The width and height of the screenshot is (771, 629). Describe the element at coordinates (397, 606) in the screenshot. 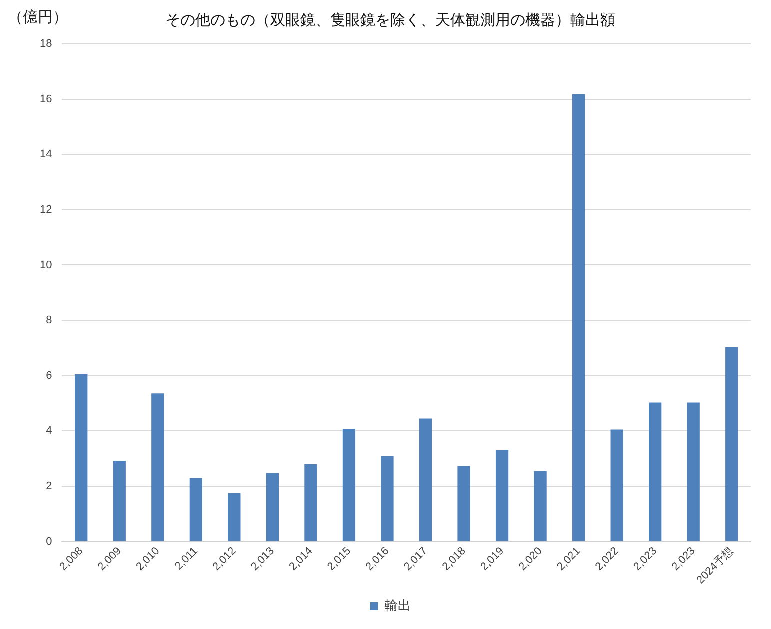

I see `legend-label: 輸出` at that location.